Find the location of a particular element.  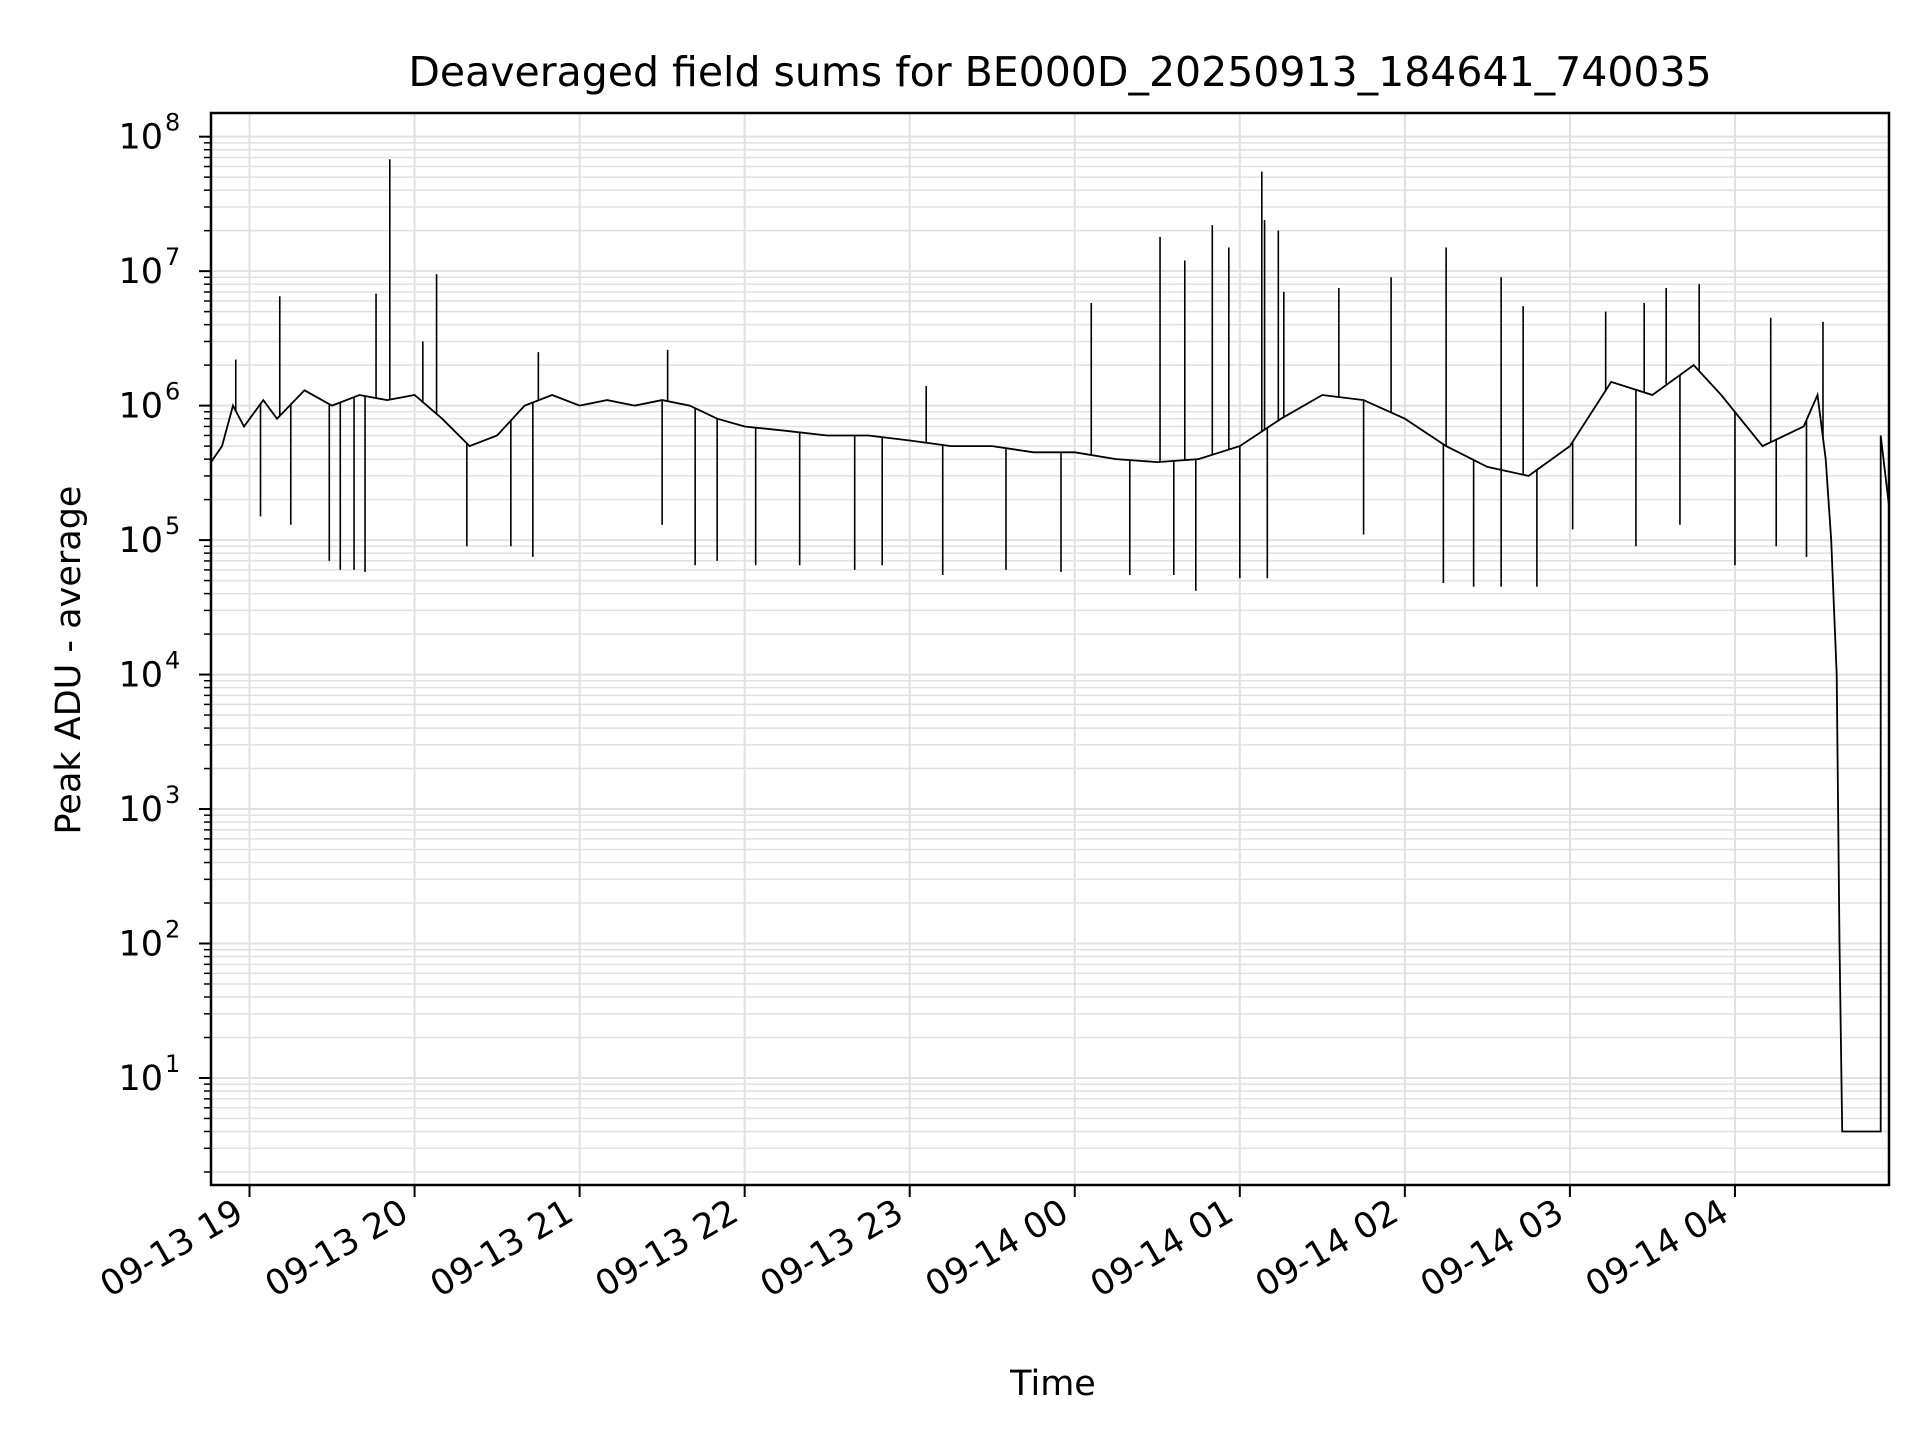

y-tick-exponent: 8 is located at coordinates (172, 123).